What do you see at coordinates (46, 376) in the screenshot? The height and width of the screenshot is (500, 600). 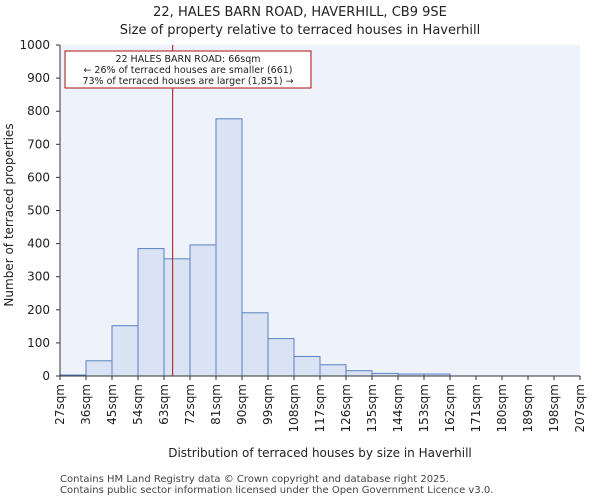 I see `y-tick-label: 0` at bounding box center [46, 376].